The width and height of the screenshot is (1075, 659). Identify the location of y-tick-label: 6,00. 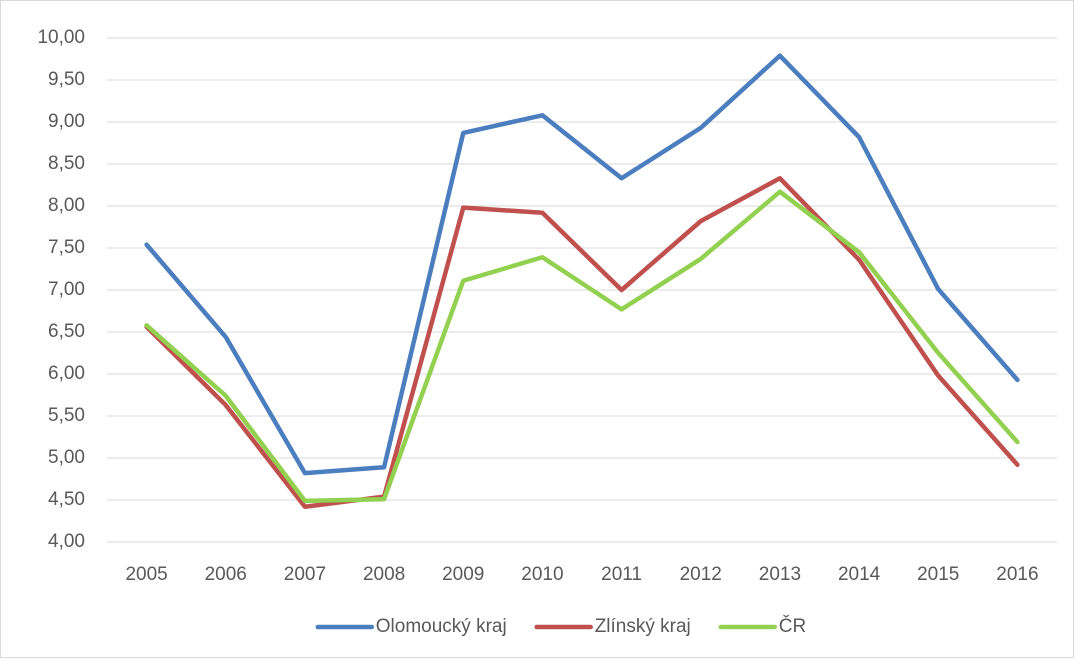
(66, 373).